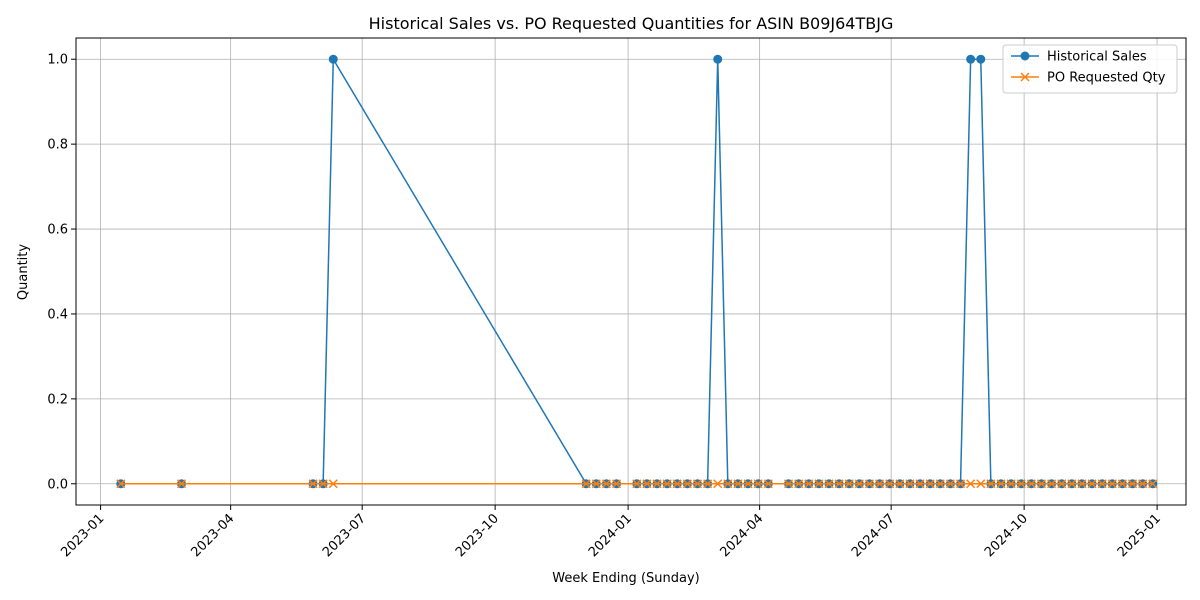 The image size is (1200, 600). What do you see at coordinates (1139, 535) in the screenshot?
I see `x-tick-label: 2025-01` at bounding box center [1139, 535].